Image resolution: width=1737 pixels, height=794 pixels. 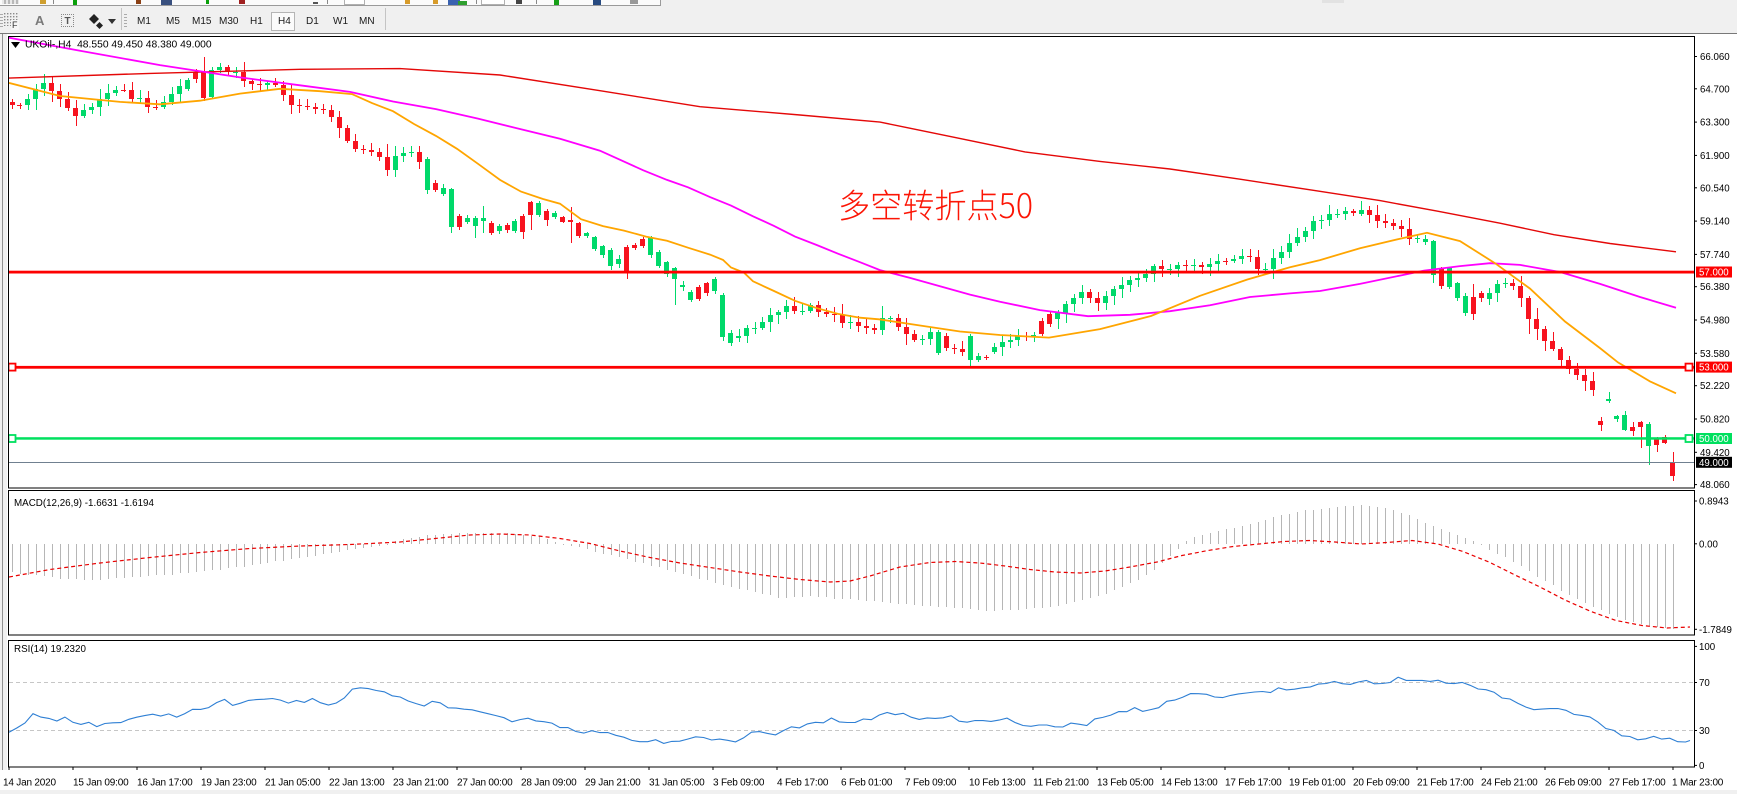 I want to click on svg-text:UKOil-,H4 48.550 49.450 48.38: UKOil-,H4 48.550 49.450 48.380 49.000, so click(x=118, y=45).